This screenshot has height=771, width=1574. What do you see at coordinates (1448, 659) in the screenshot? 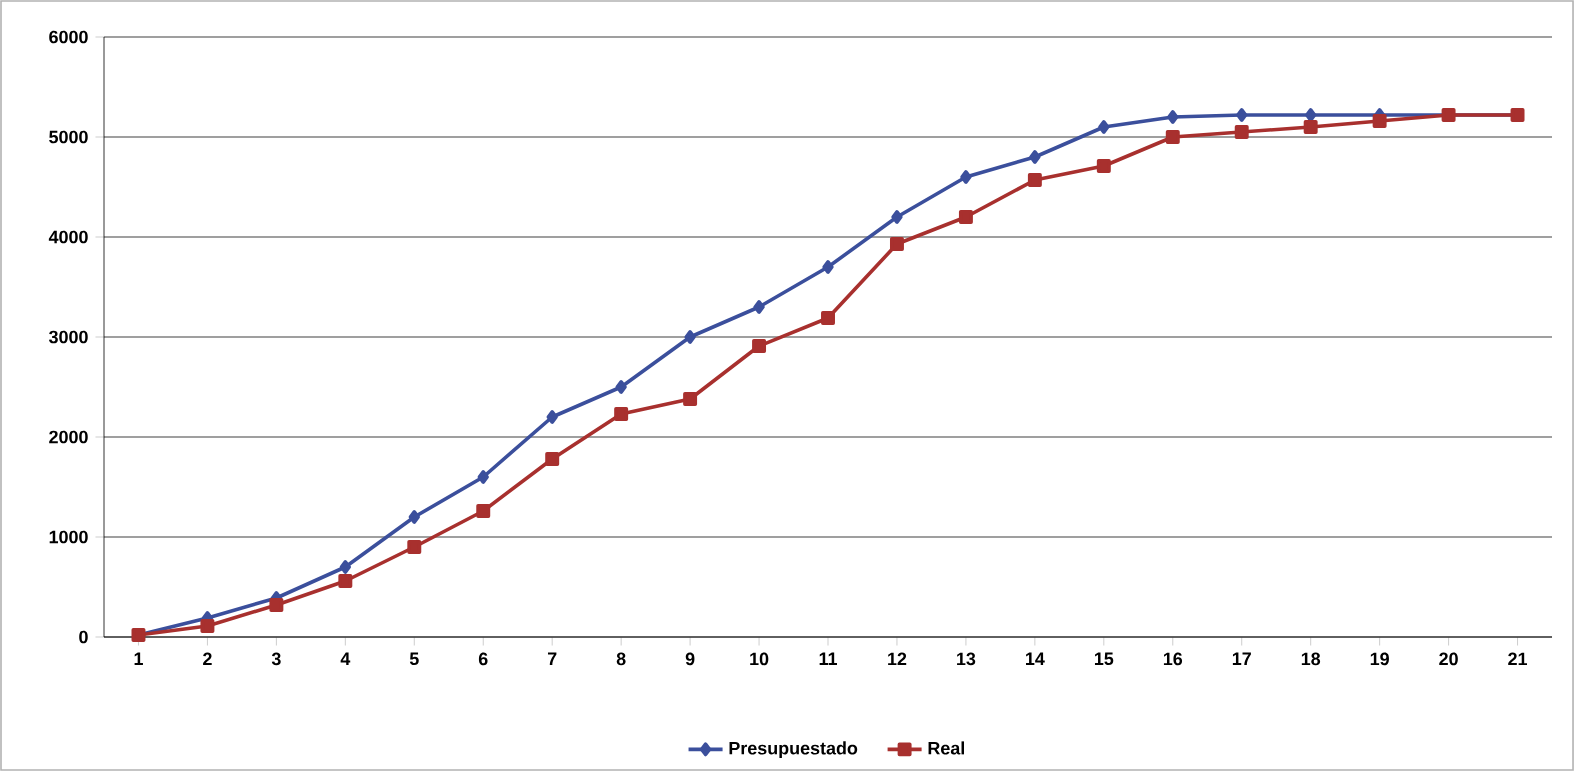
I see `x-tick-label: 20` at bounding box center [1448, 659].